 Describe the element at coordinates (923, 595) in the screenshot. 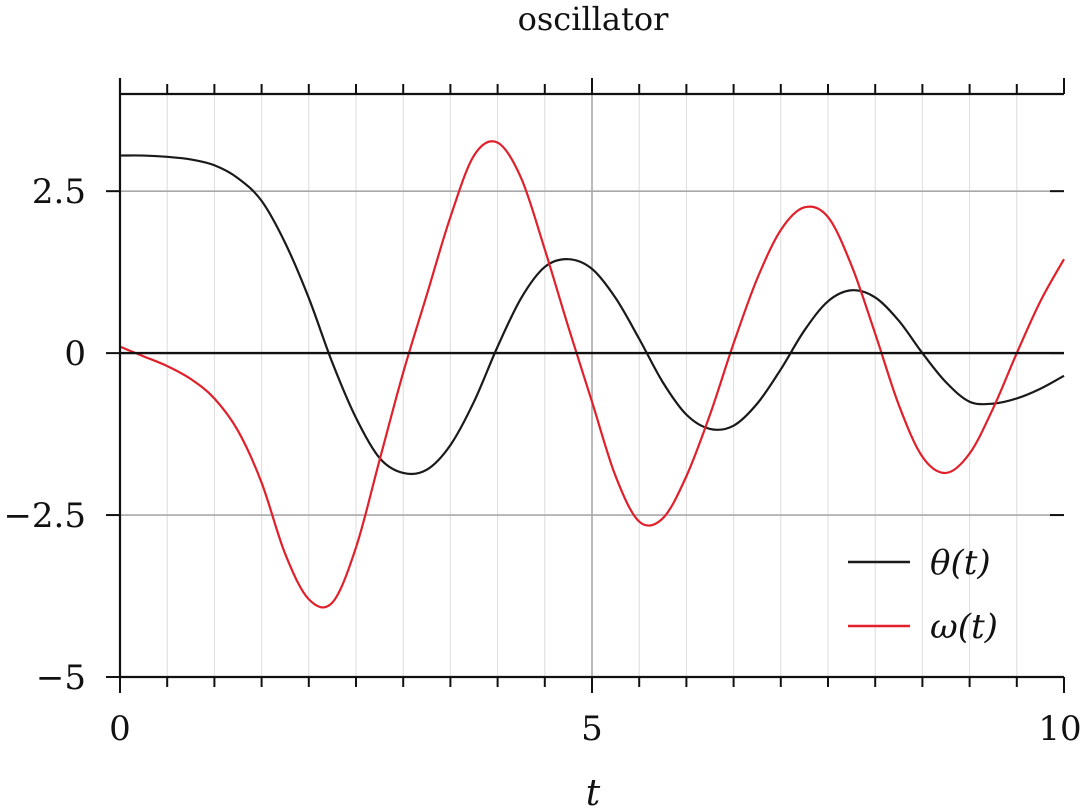

I see `legend: θ(t) ω(t)` at that location.